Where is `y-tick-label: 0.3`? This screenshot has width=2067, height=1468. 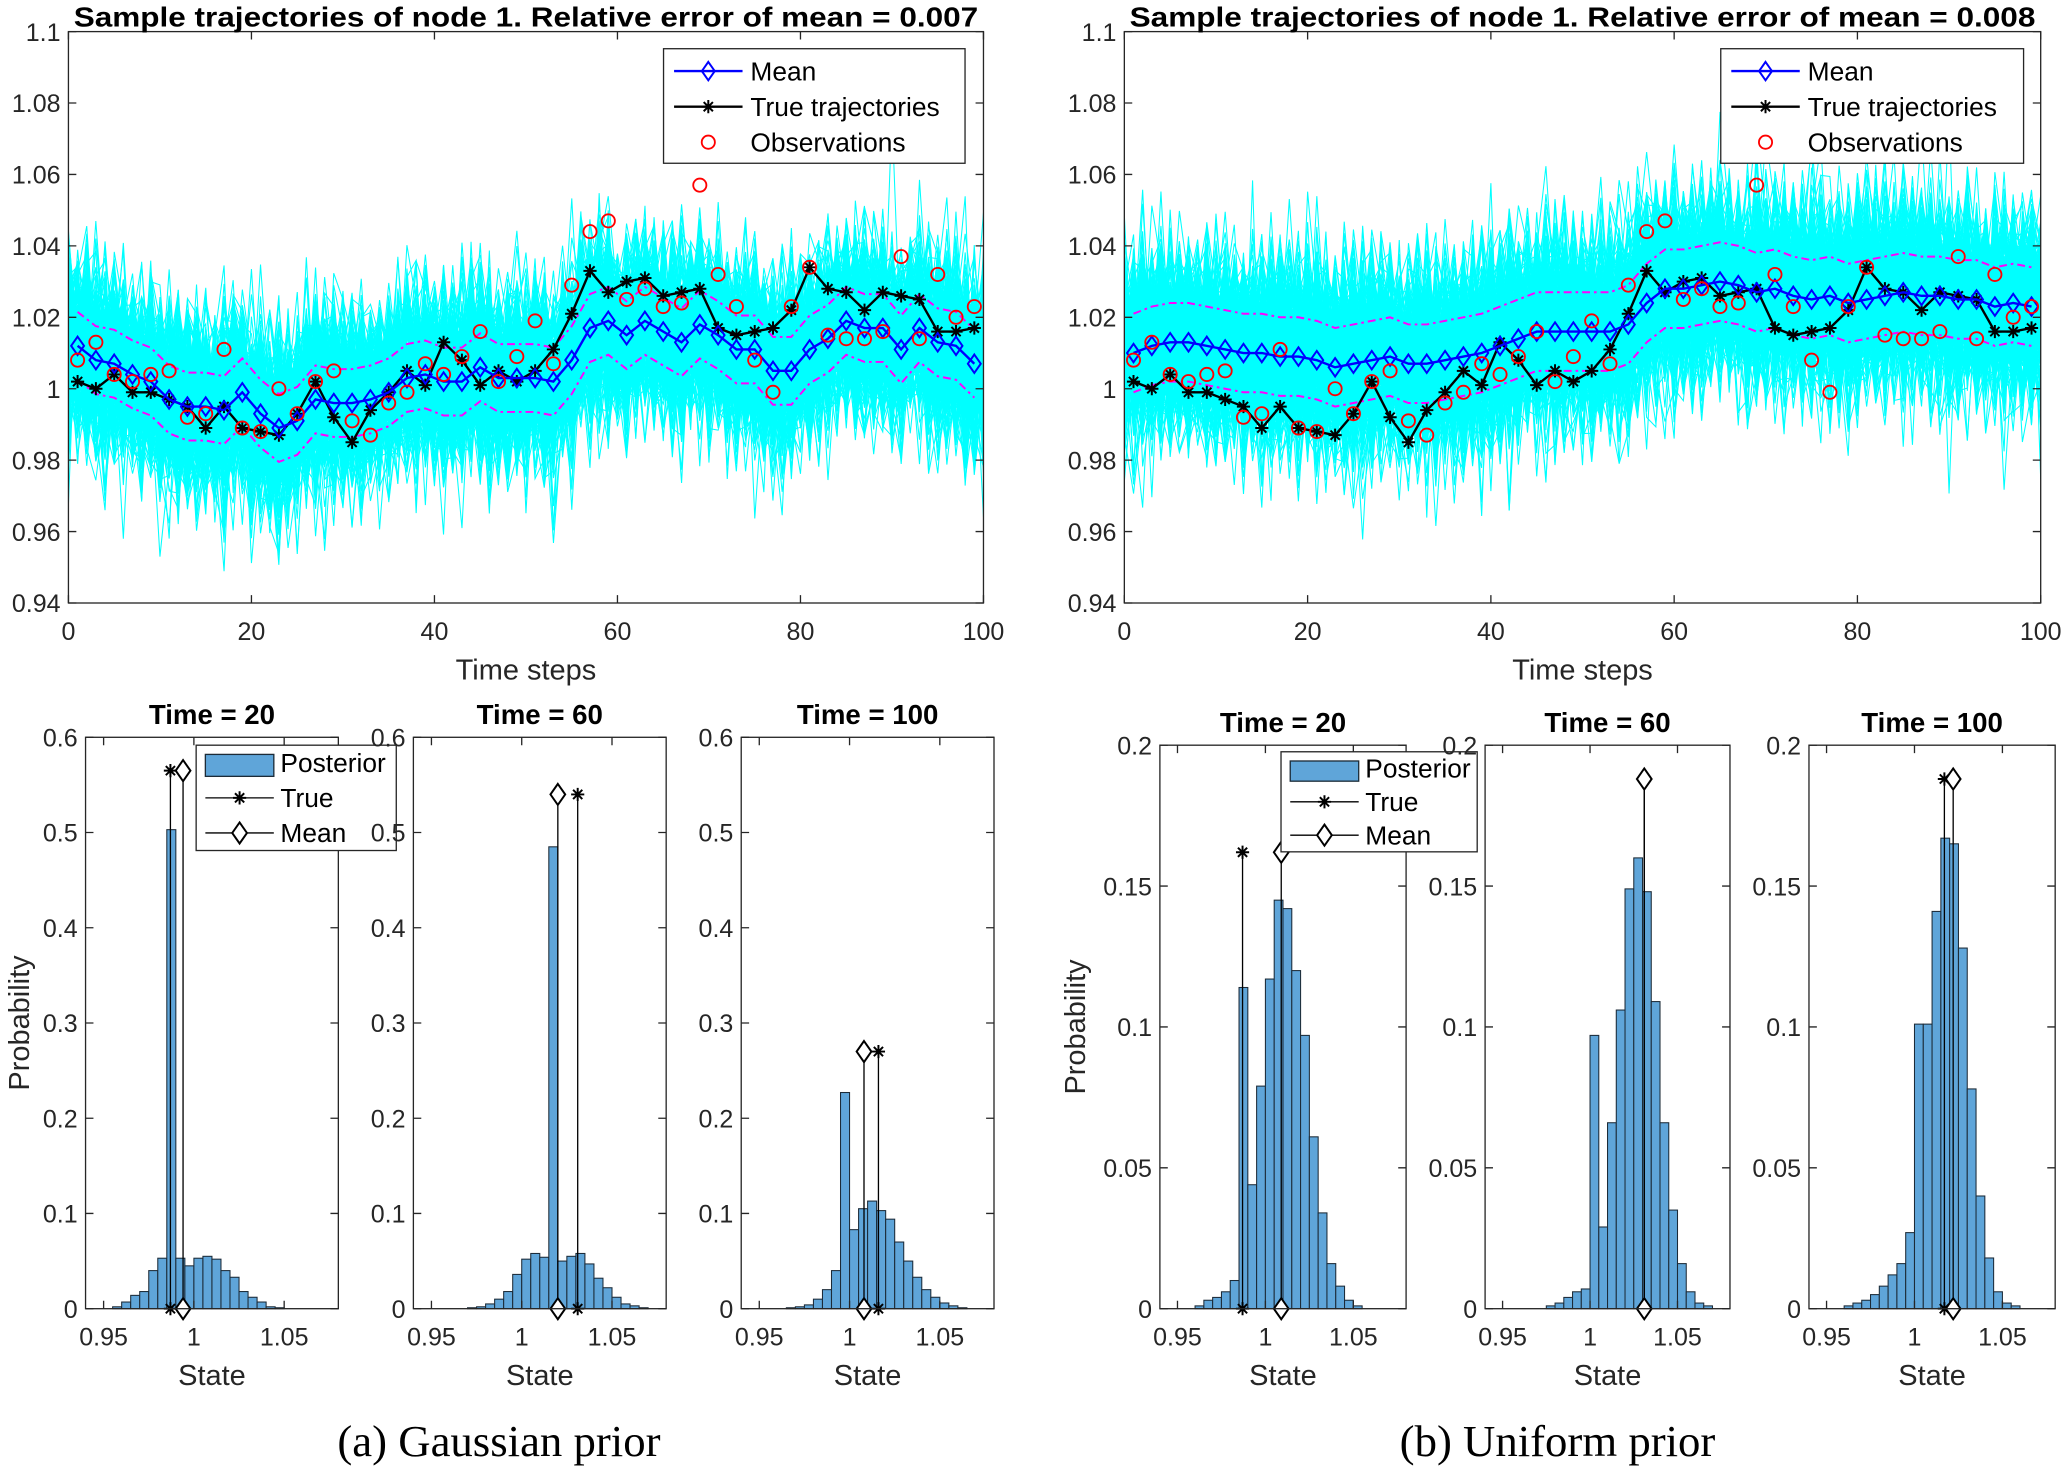
y-tick-label: 0.3 is located at coordinates (60, 1024).